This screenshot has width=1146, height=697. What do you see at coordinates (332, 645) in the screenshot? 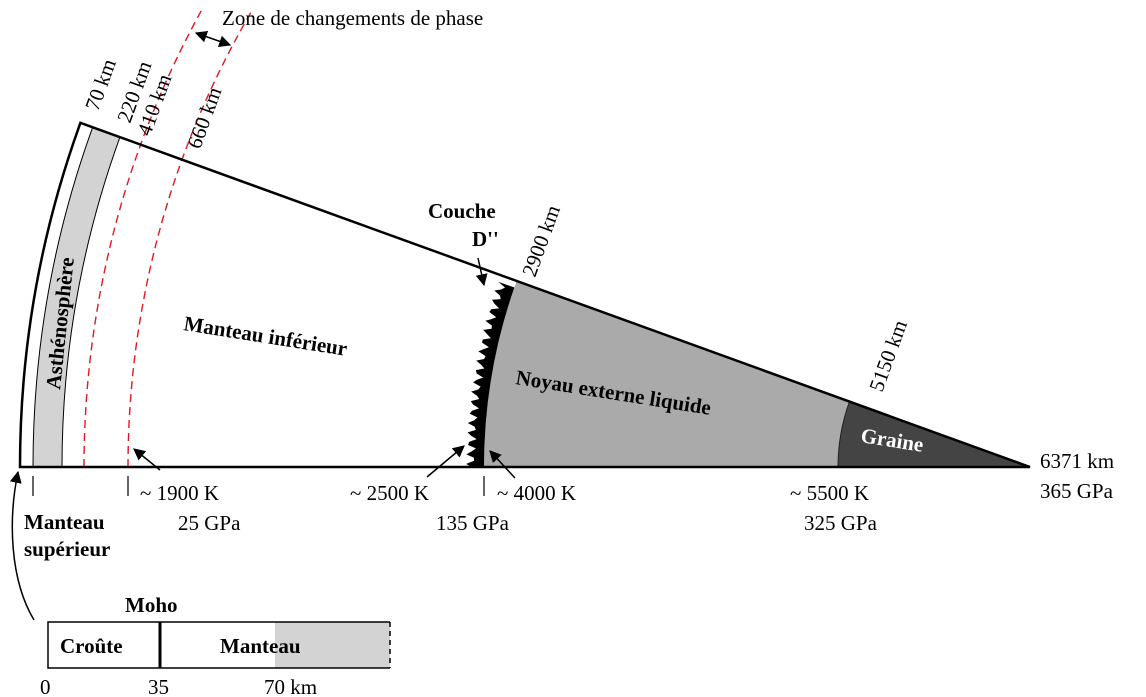
I see `inset-mantle-shade` at bounding box center [332, 645].